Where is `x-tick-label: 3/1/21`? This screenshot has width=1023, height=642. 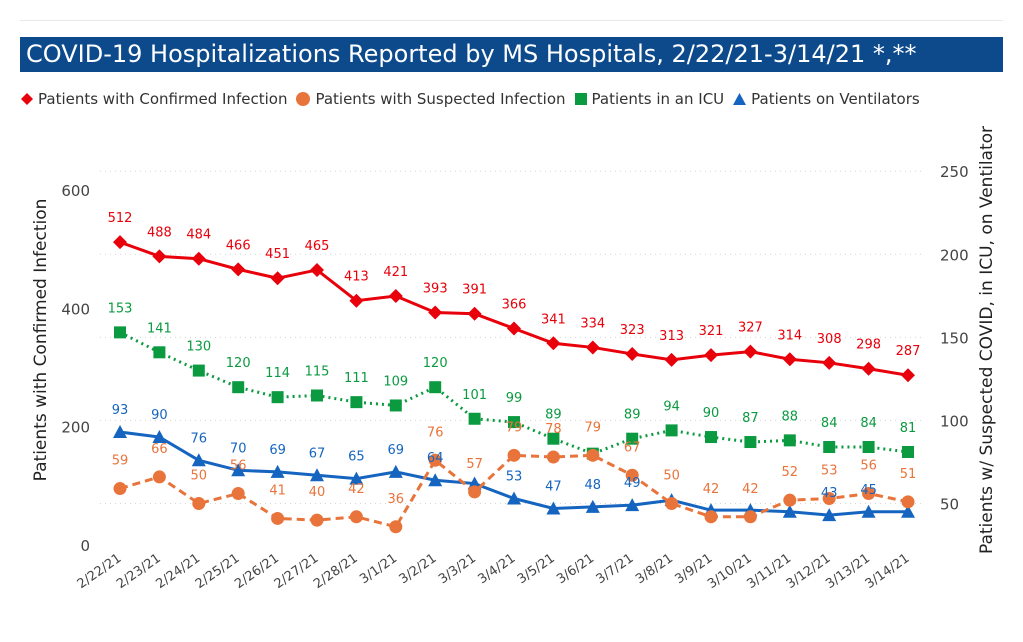
x-tick-label: 3/1/21 is located at coordinates (378, 569).